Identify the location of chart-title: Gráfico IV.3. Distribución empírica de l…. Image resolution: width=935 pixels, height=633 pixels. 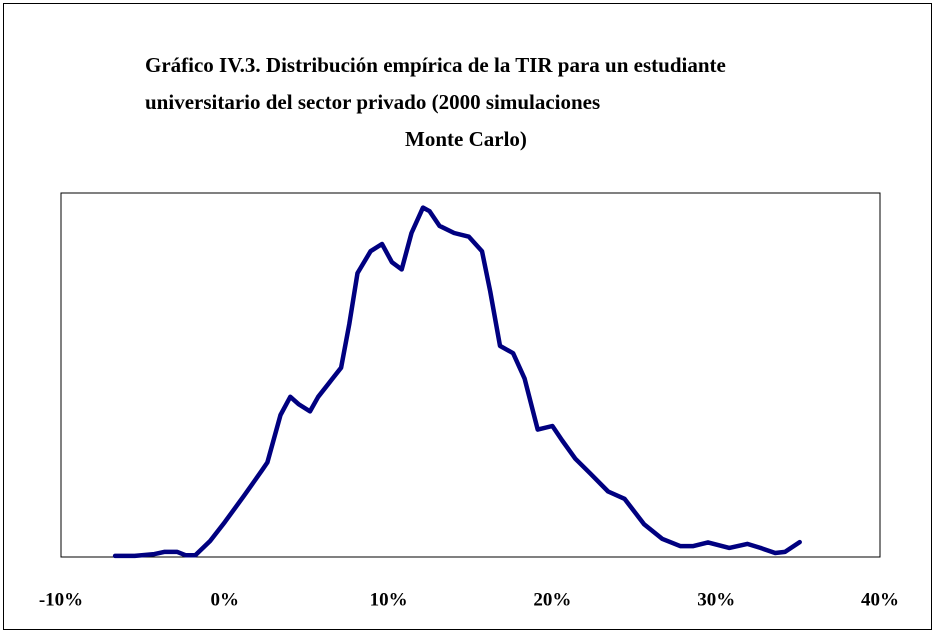
(435, 65).